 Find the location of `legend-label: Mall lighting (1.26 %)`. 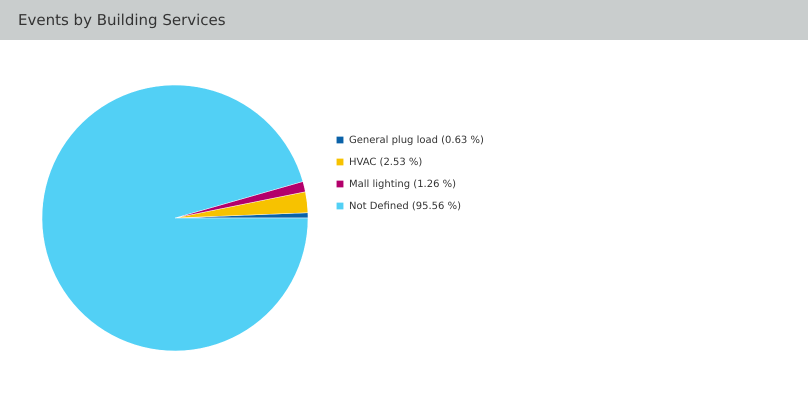

legend-label: Mall lighting (1.26 %) is located at coordinates (402, 184).